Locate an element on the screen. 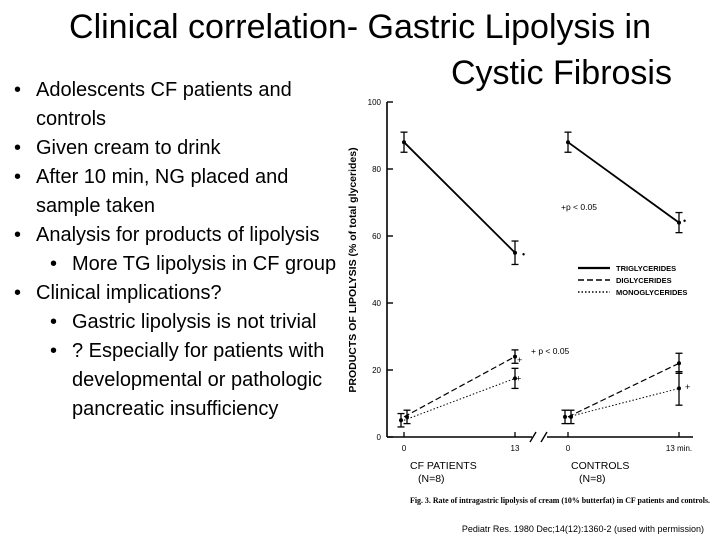 The height and width of the screenshot is (540, 720). bullet-item: After 10 min, NG placed and sample taken is located at coordinates (184, 192).